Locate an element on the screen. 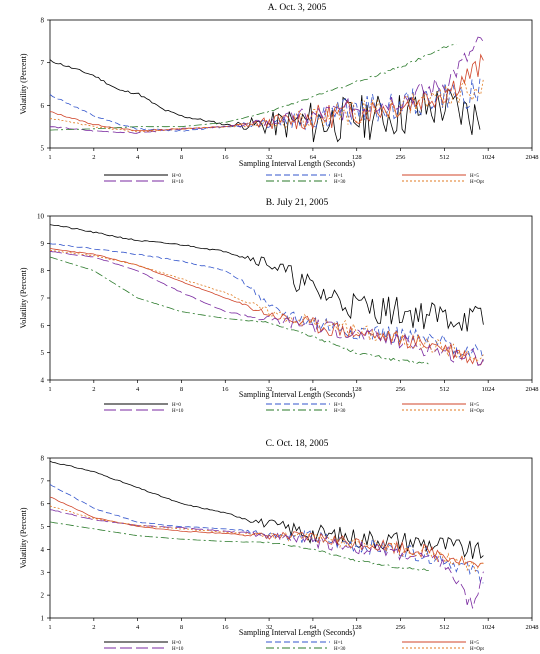 This screenshot has height=654, width=540. y-tick-label: 1 is located at coordinates (43, 619).